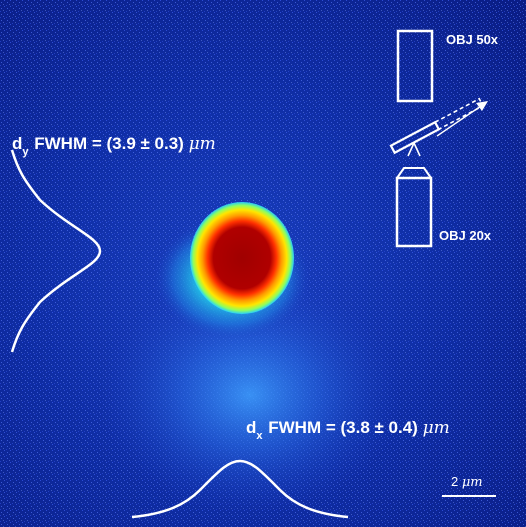 Image resolution: width=526 pixels, height=527 pixels. What do you see at coordinates (259, 436) in the screenshot?
I see `x-fwhm-axis-subscript: x` at bounding box center [259, 436].